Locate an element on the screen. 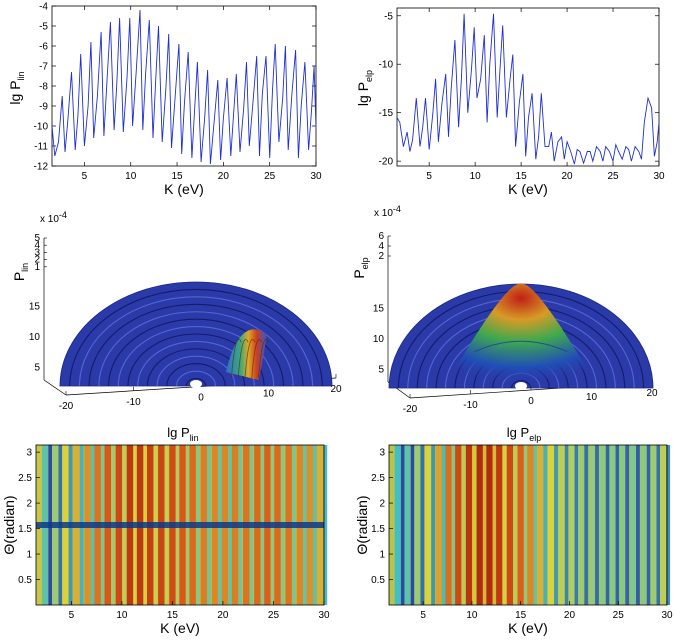 The width and height of the screenshot is (675, 642). panel-b-line-chart: -5 -10 -15 -20 5 10 15 20 25 30 K (eV) lg Pelp is located at coordinates (510, 102).